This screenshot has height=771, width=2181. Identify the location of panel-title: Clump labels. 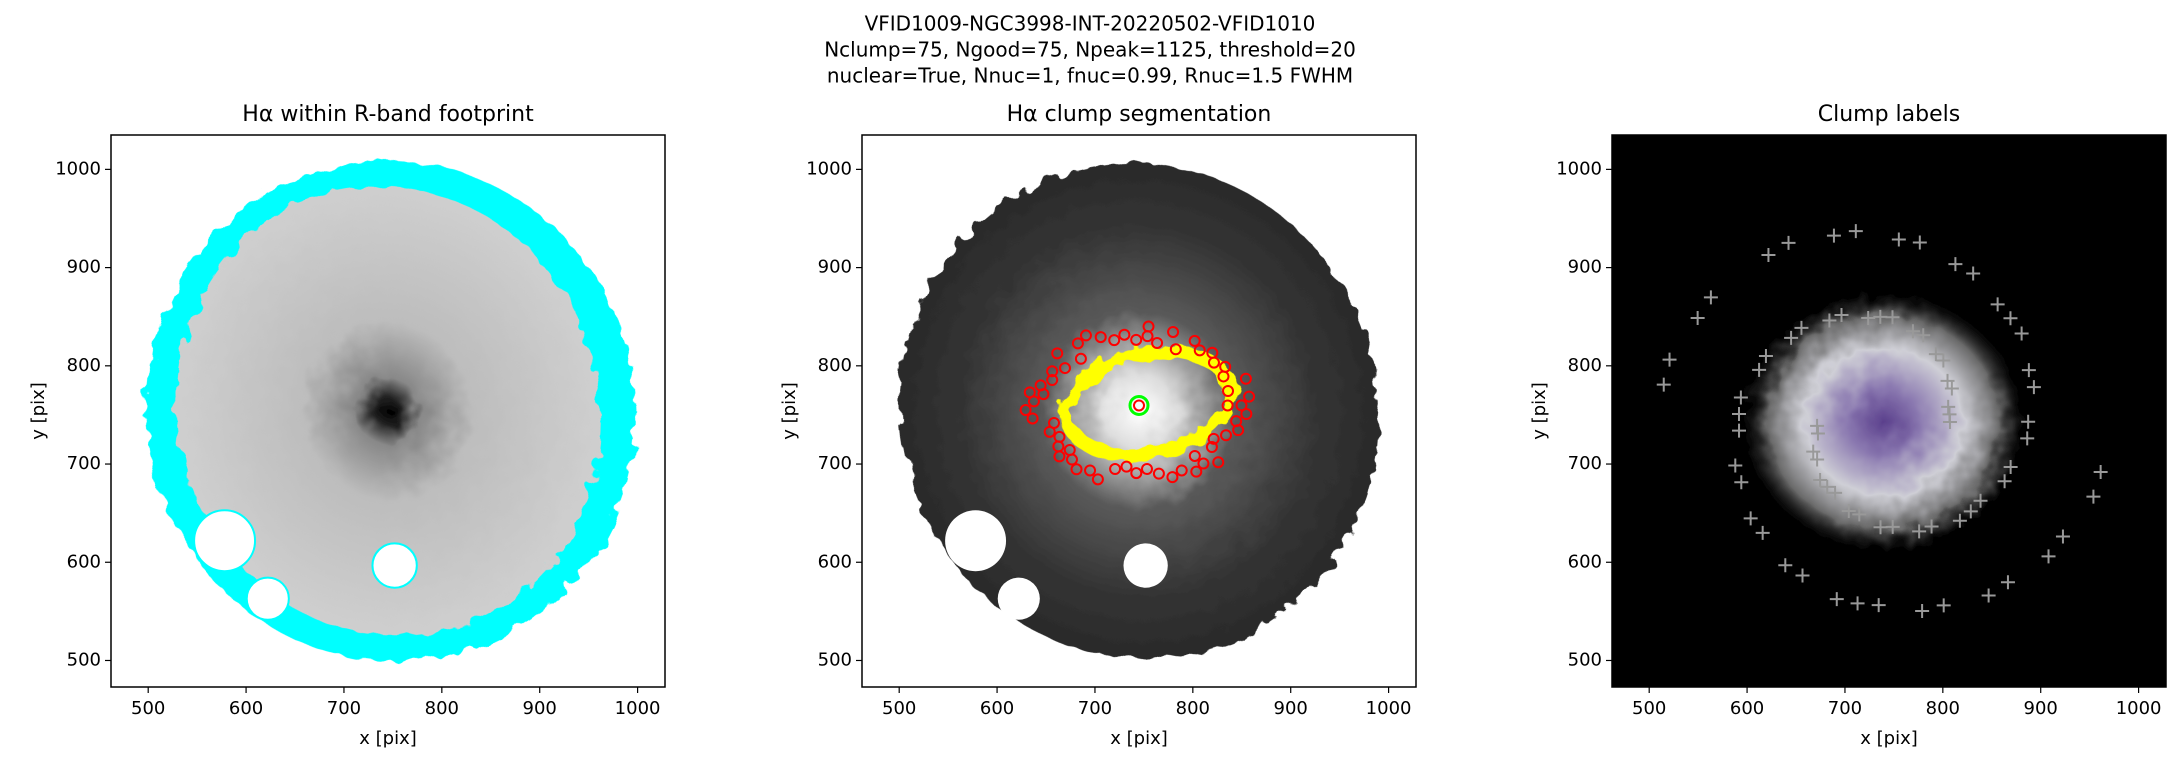
(1889, 114).